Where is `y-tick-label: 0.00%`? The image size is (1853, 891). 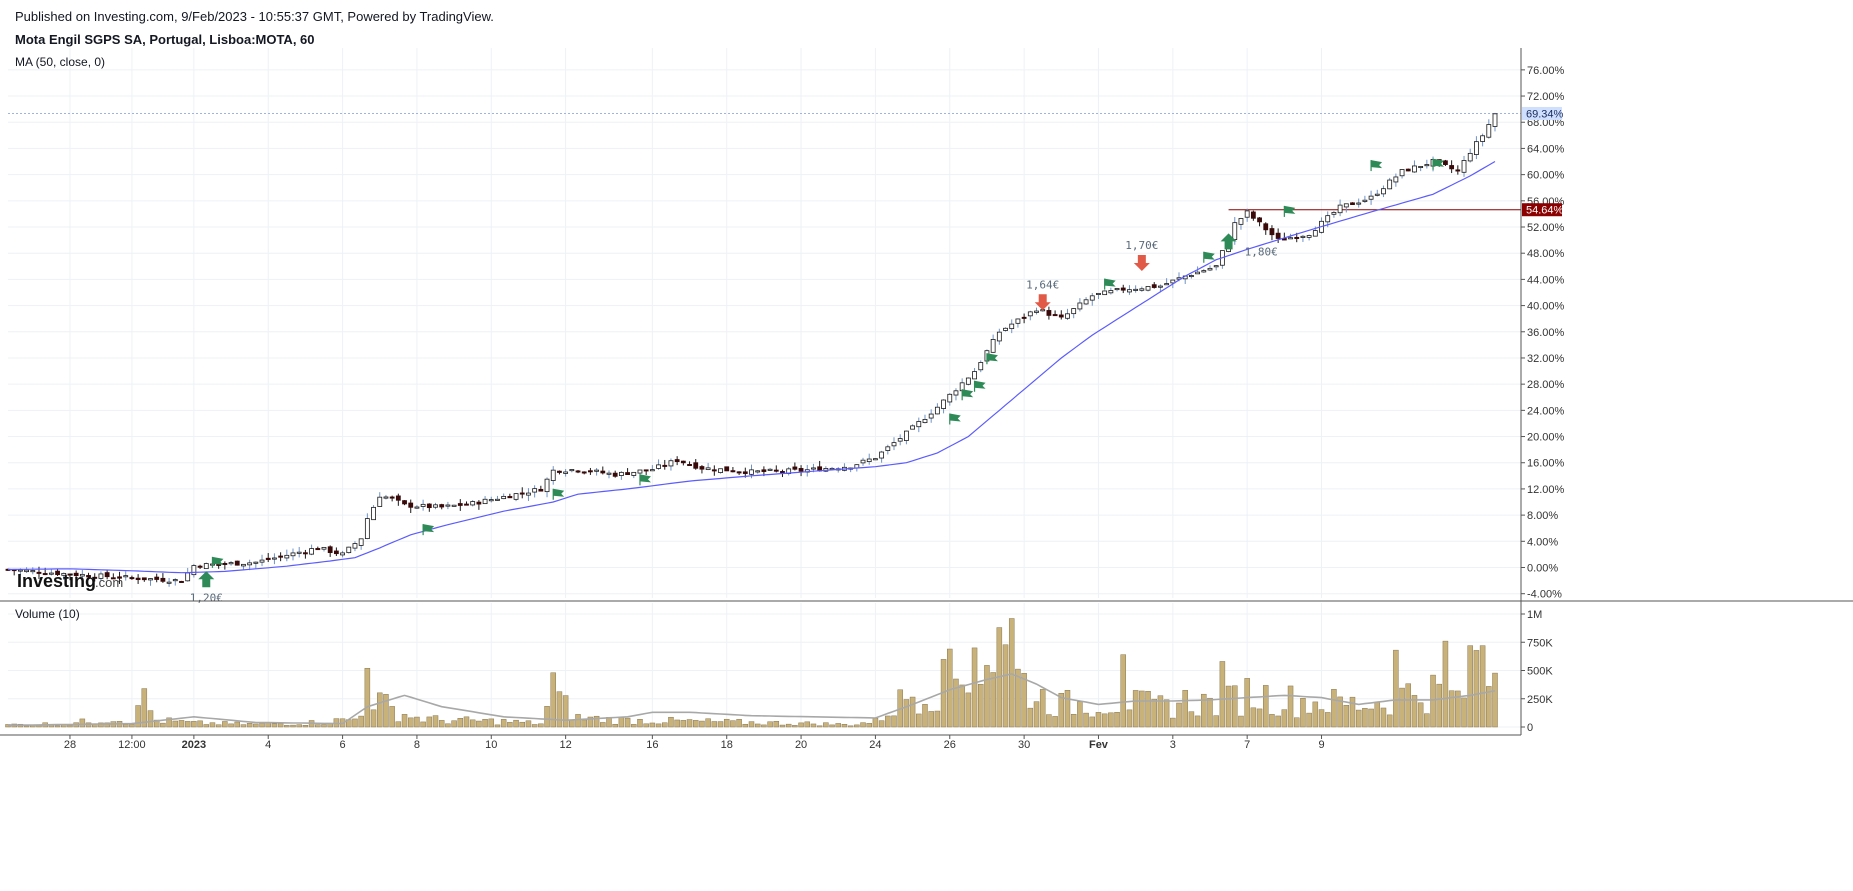
y-tick-label: 0.00% is located at coordinates (1542, 569).